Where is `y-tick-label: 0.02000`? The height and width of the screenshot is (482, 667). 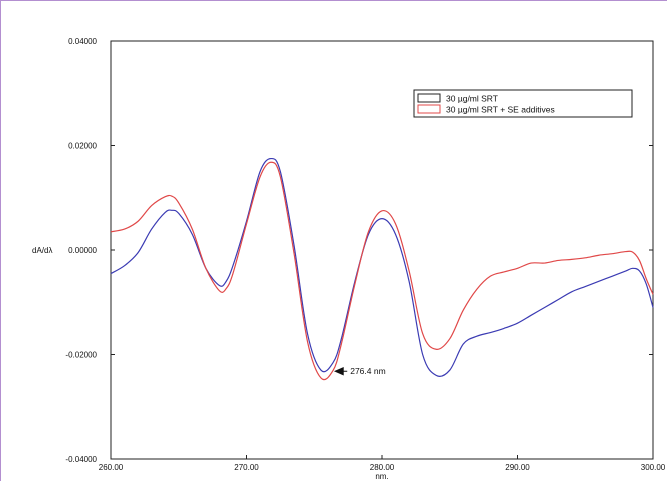 y-tick-label: 0.02000 is located at coordinates (82, 146).